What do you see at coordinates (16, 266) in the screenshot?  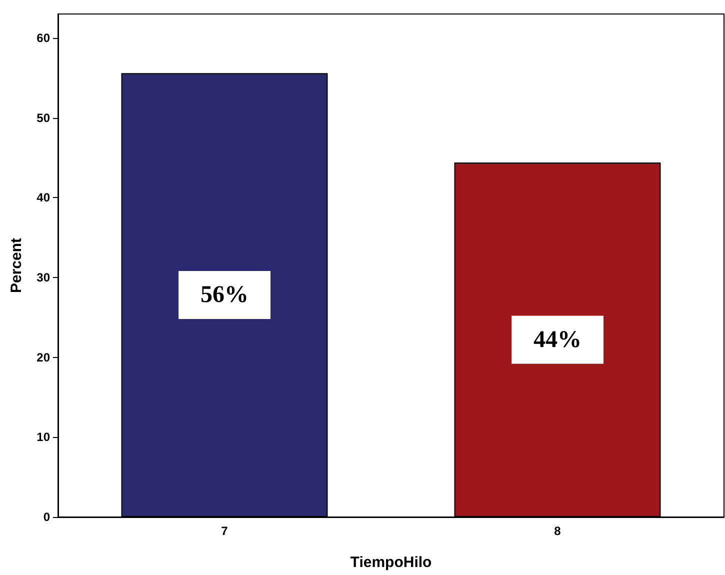 I see `y-axis-title: Percent` at bounding box center [16, 266].